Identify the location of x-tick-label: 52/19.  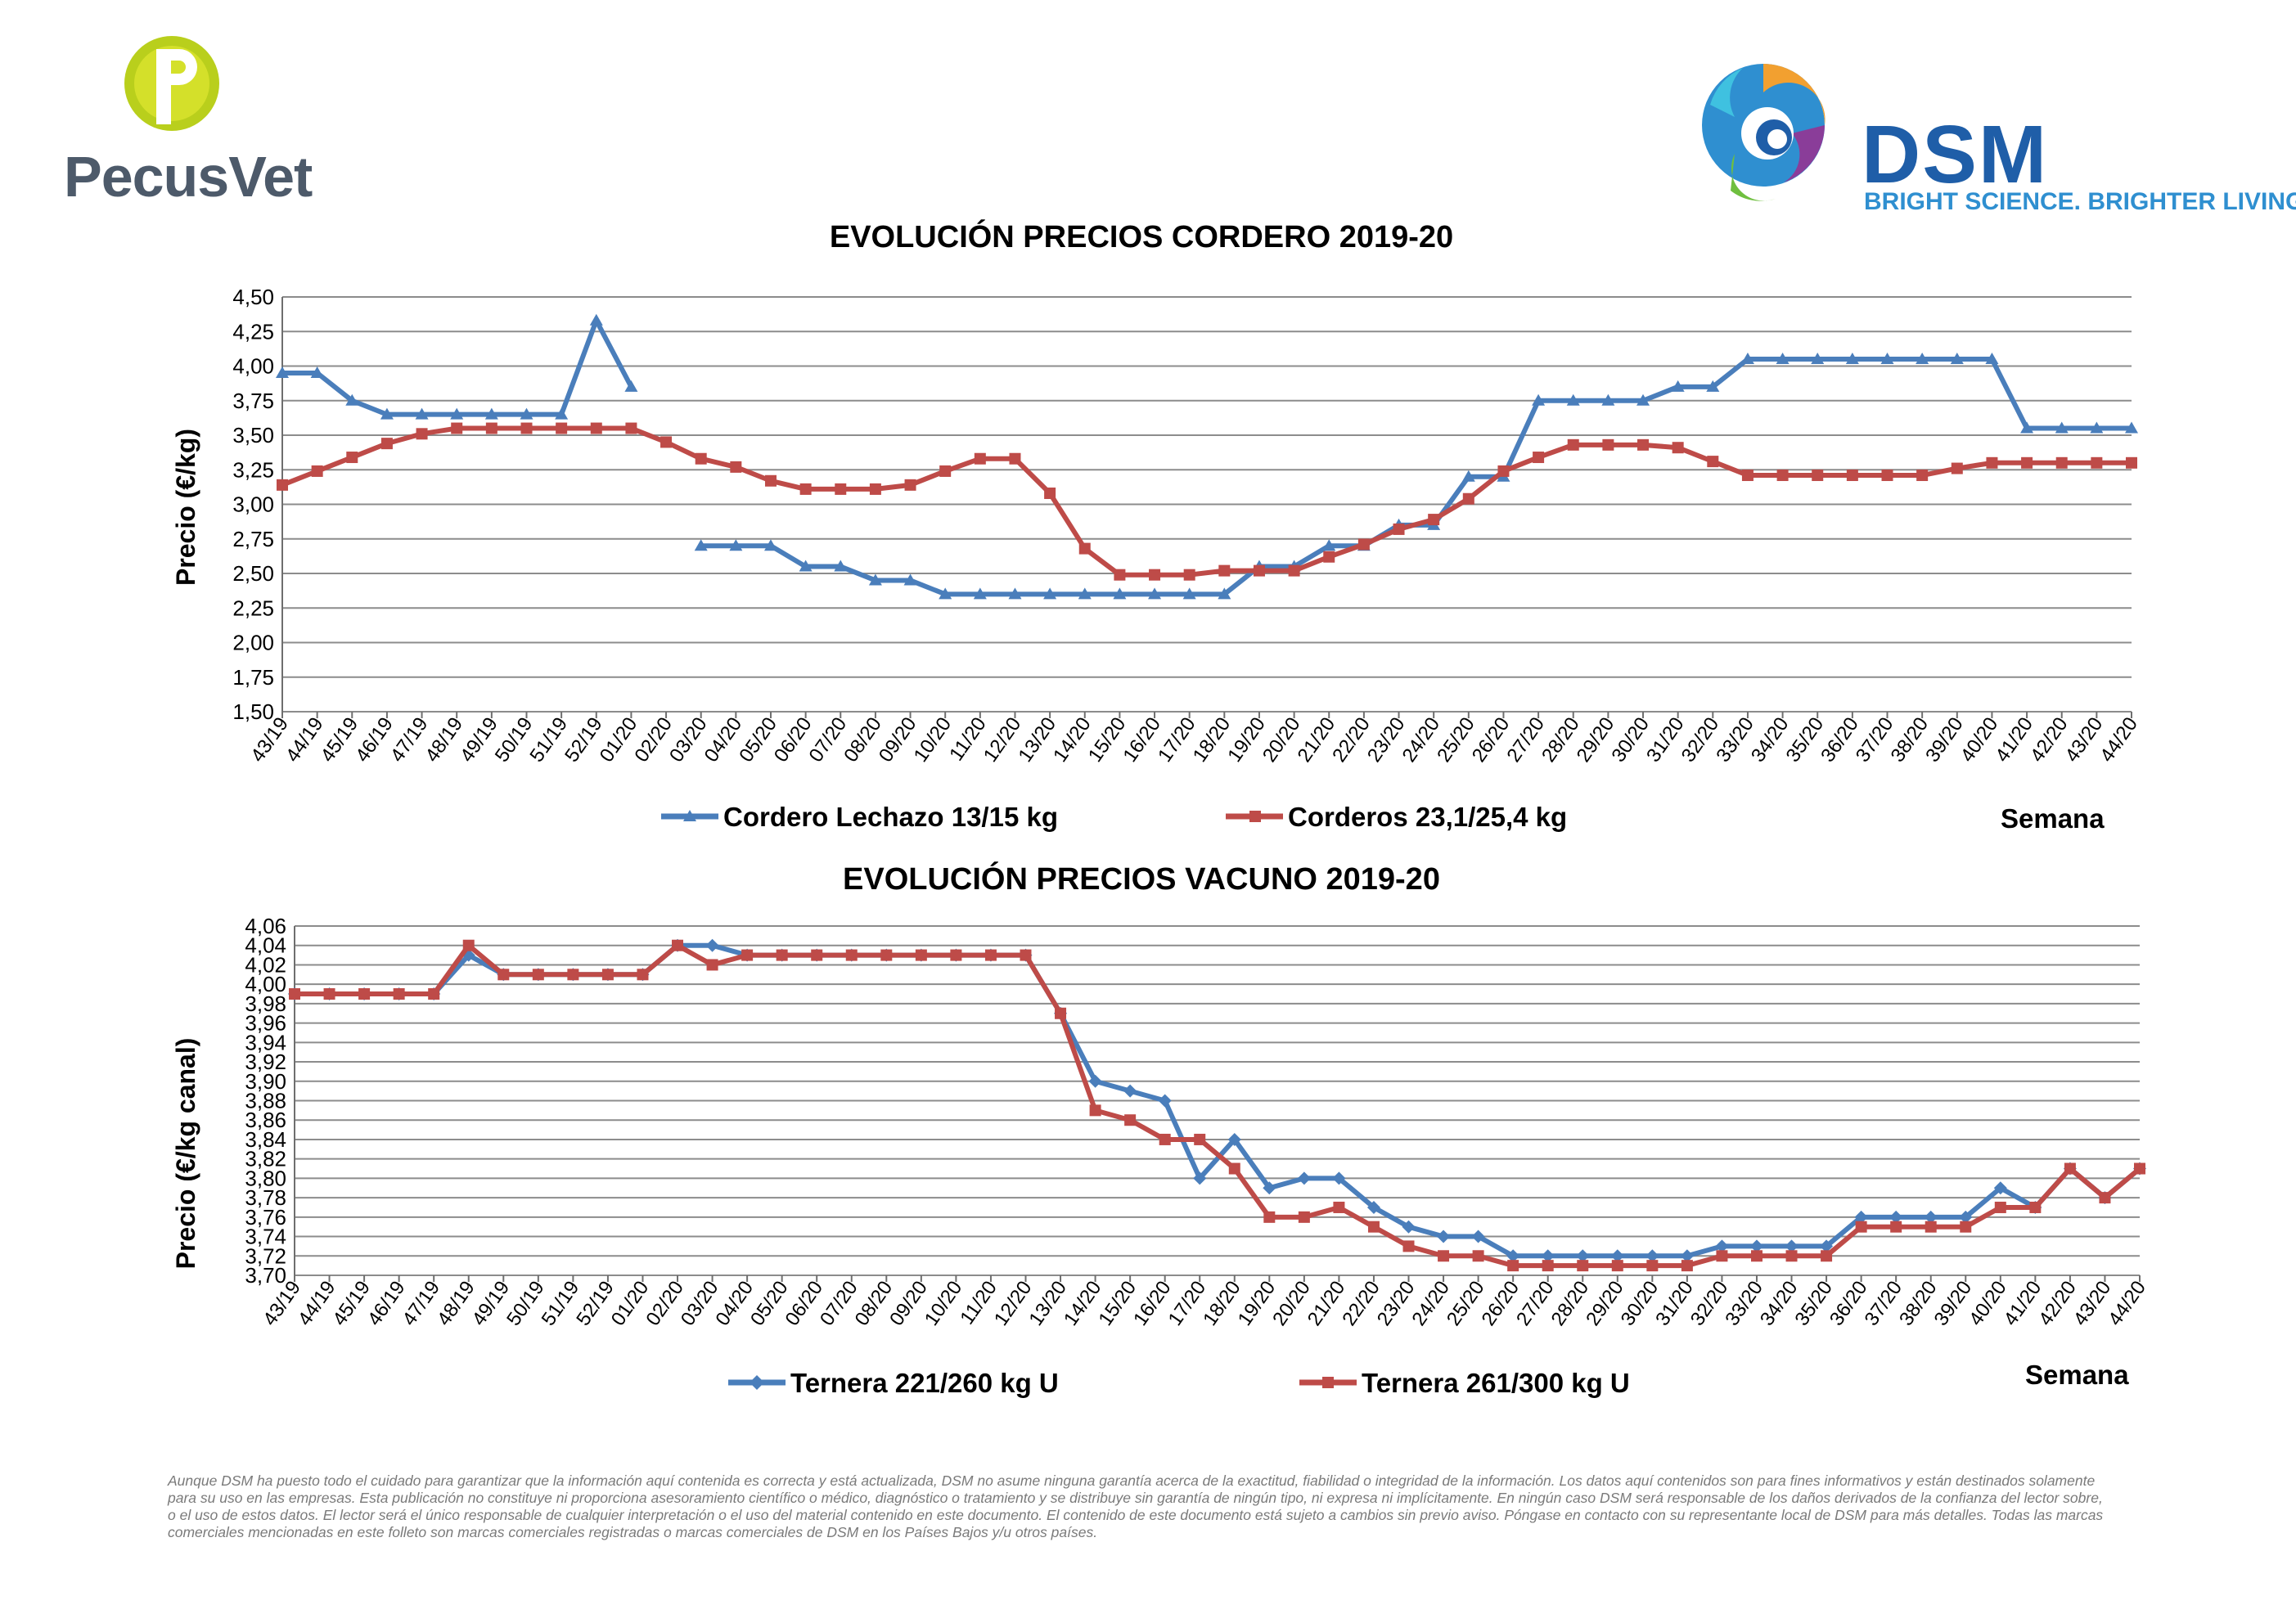
(583, 740).